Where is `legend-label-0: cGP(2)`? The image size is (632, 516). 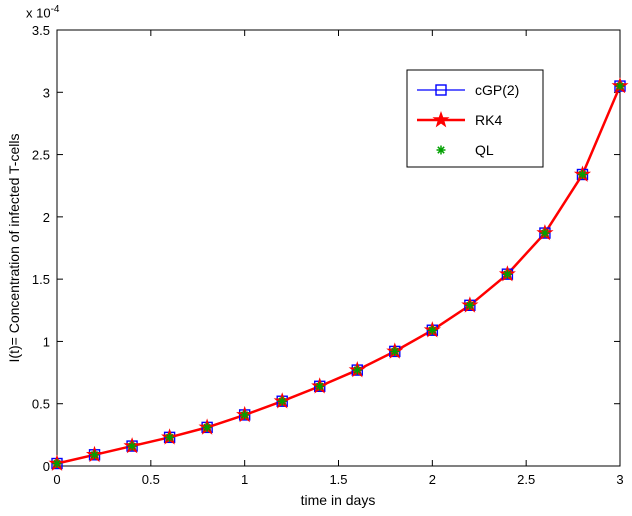
legend-label-0: cGP(2) is located at coordinates (497, 90).